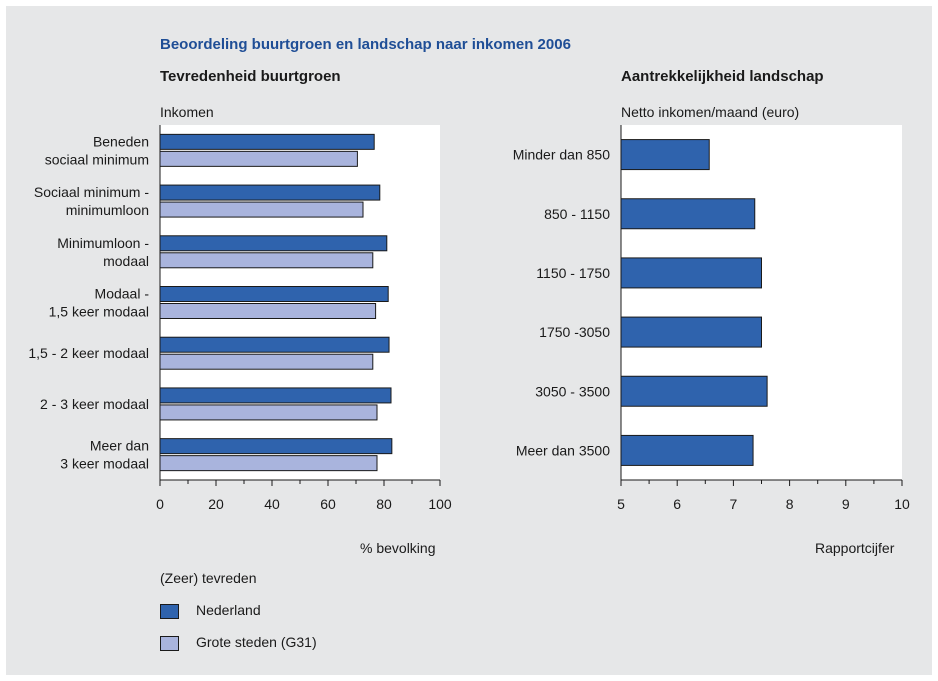 This screenshot has width=938, height=681. I want to click on category-label: 3050 - 3500, so click(572, 391).